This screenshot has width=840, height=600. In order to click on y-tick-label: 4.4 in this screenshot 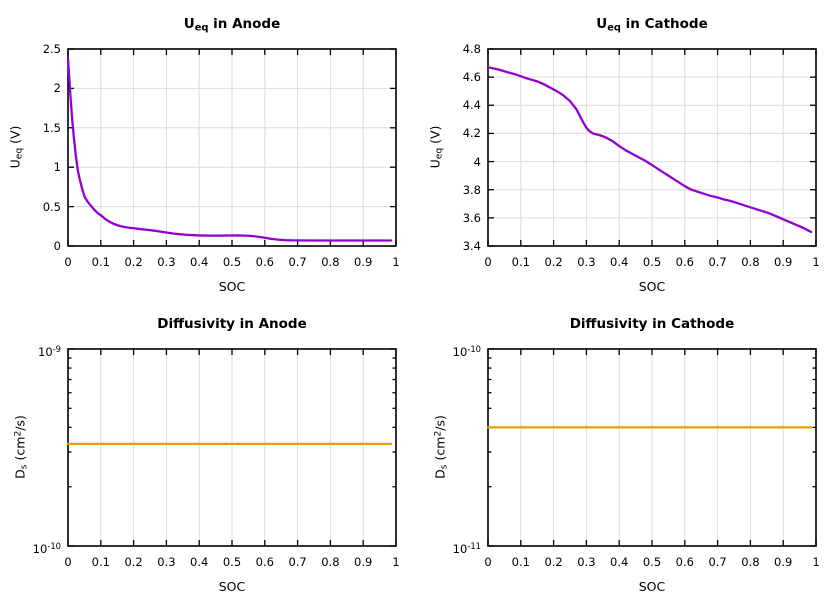, I will do `click(471, 105)`.